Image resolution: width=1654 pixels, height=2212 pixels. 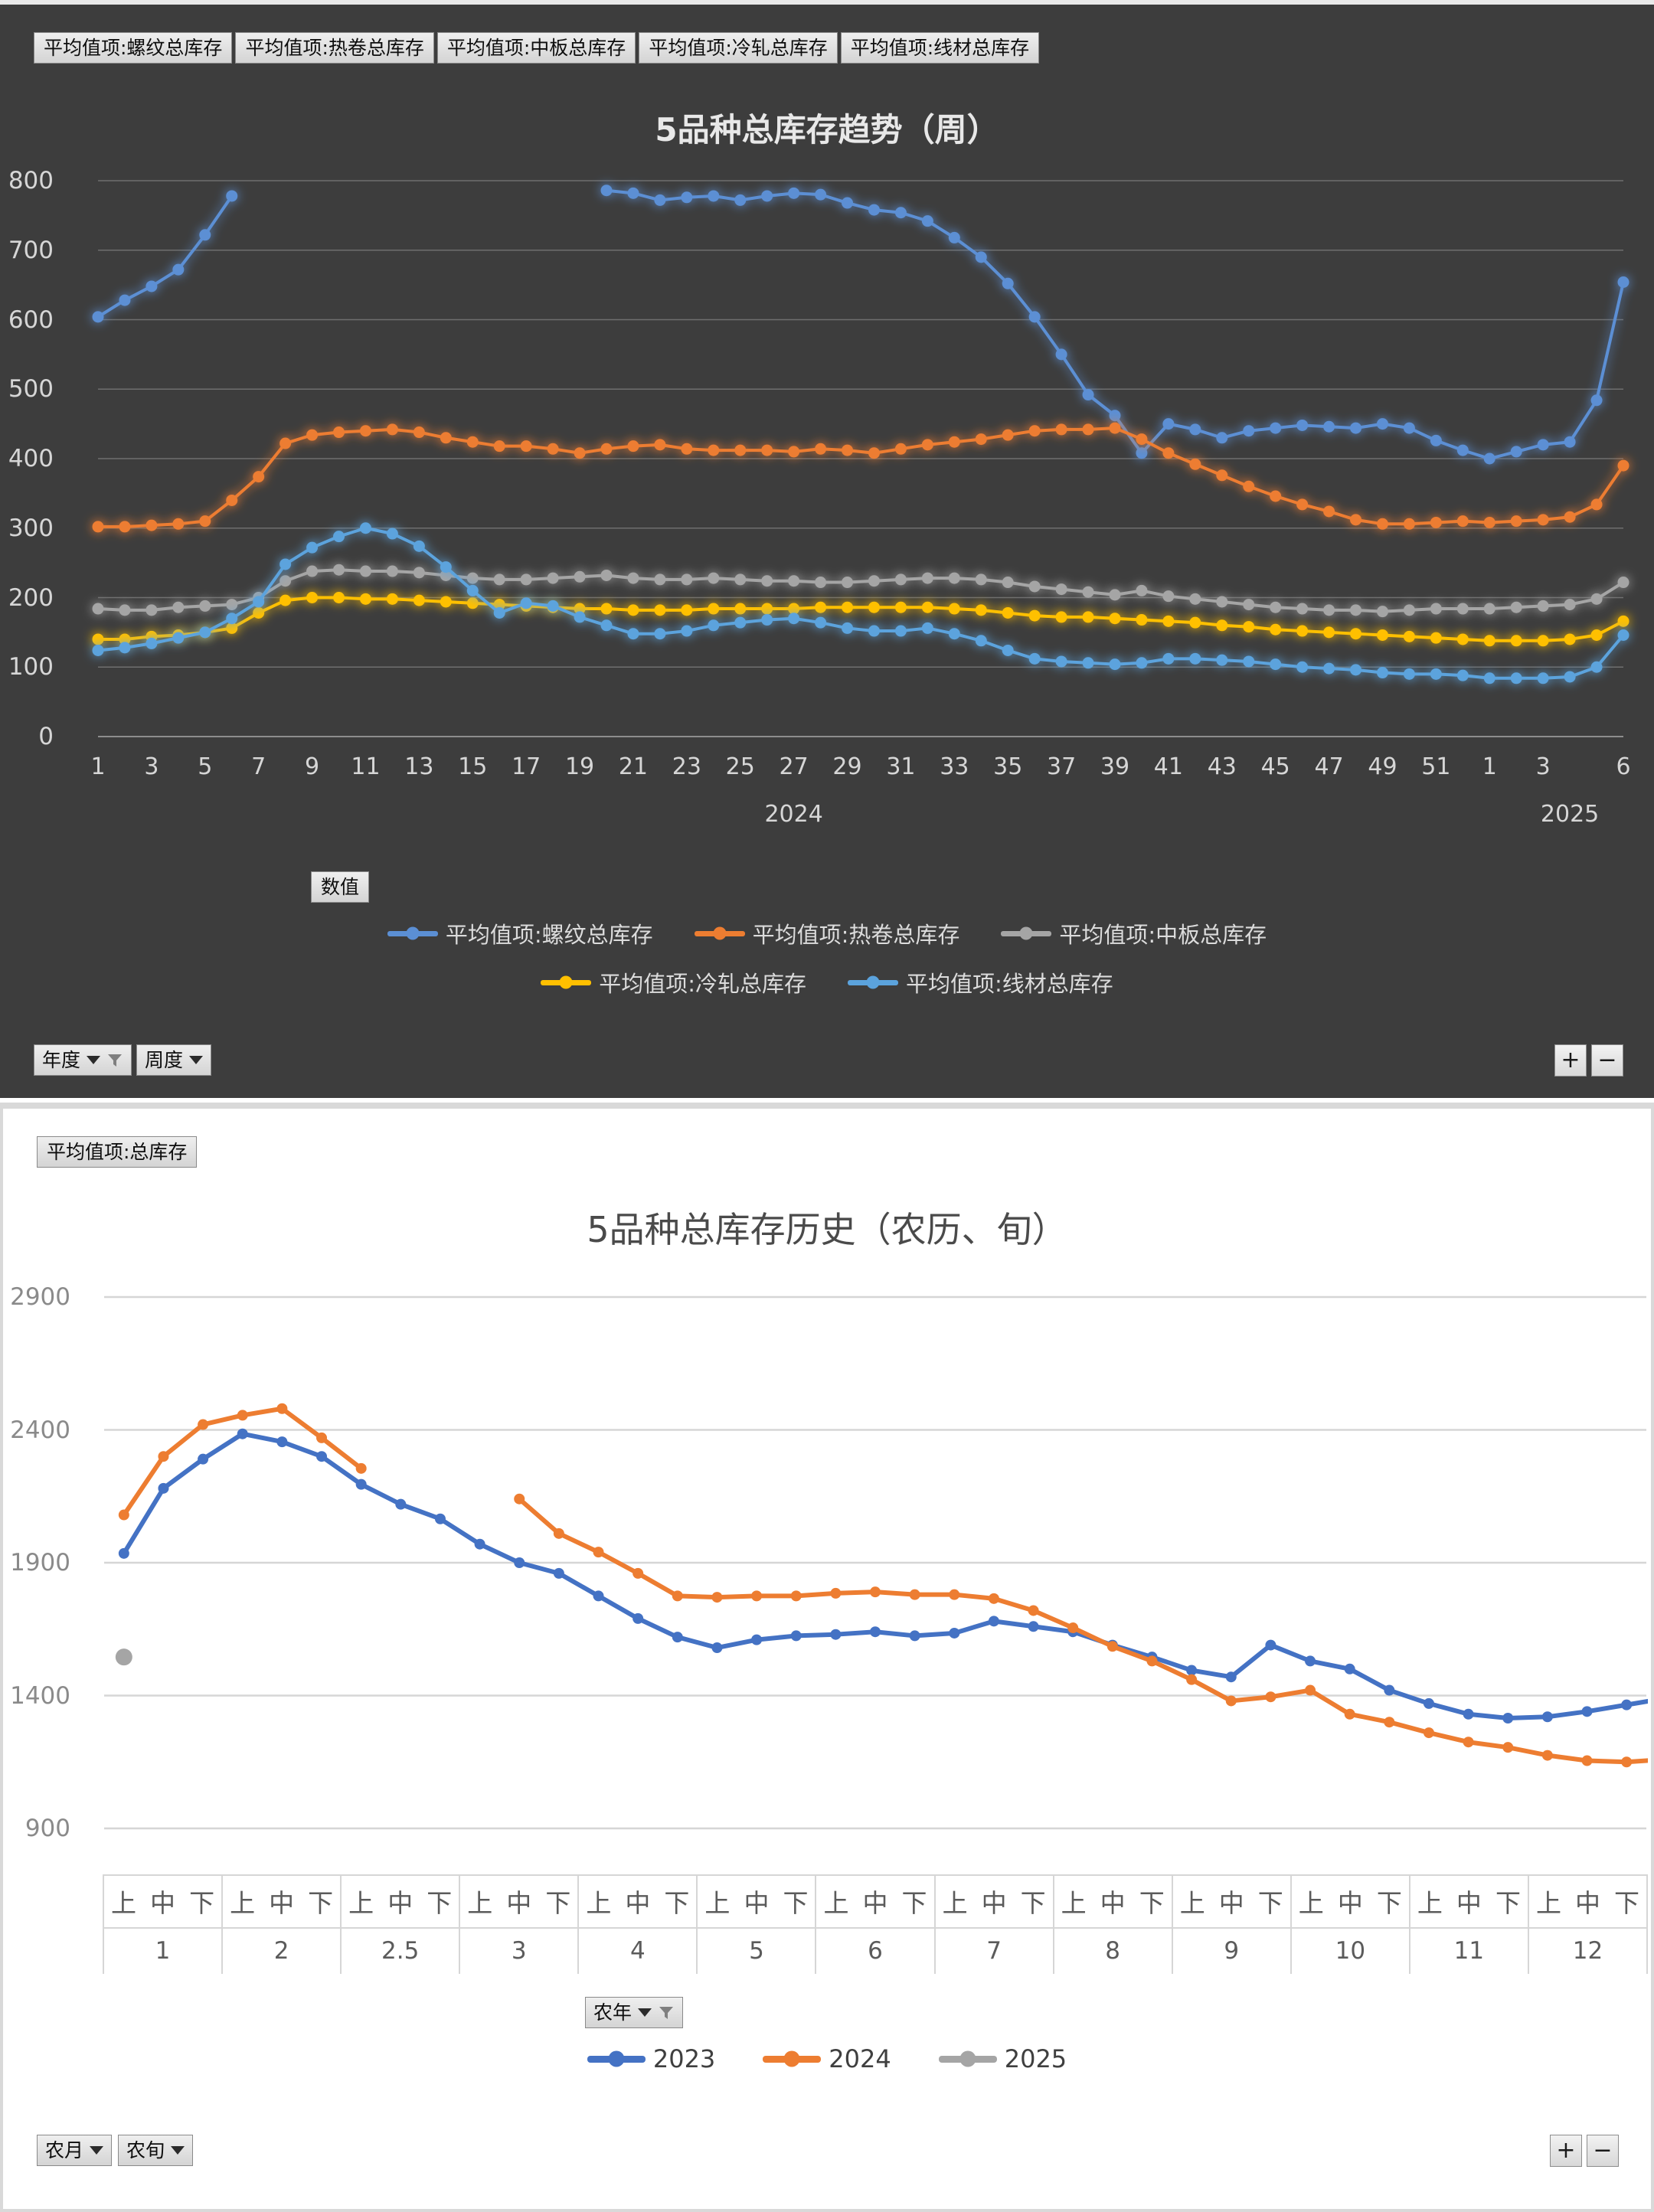 I want to click on weekly-zoom-controls: + −, so click(x=1588, y=1060).